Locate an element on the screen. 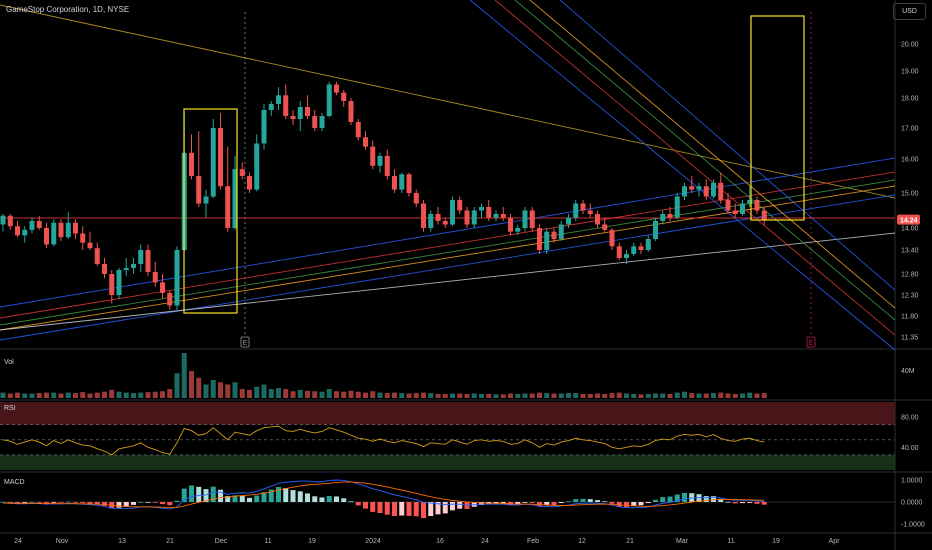  price-tick-label: 16.00 is located at coordinates (910, 160).